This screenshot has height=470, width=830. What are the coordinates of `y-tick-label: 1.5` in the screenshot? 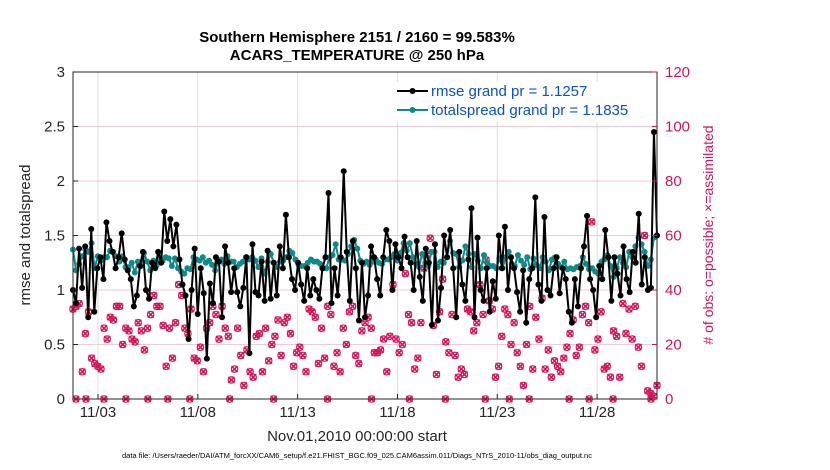 It's located at (54, 236).